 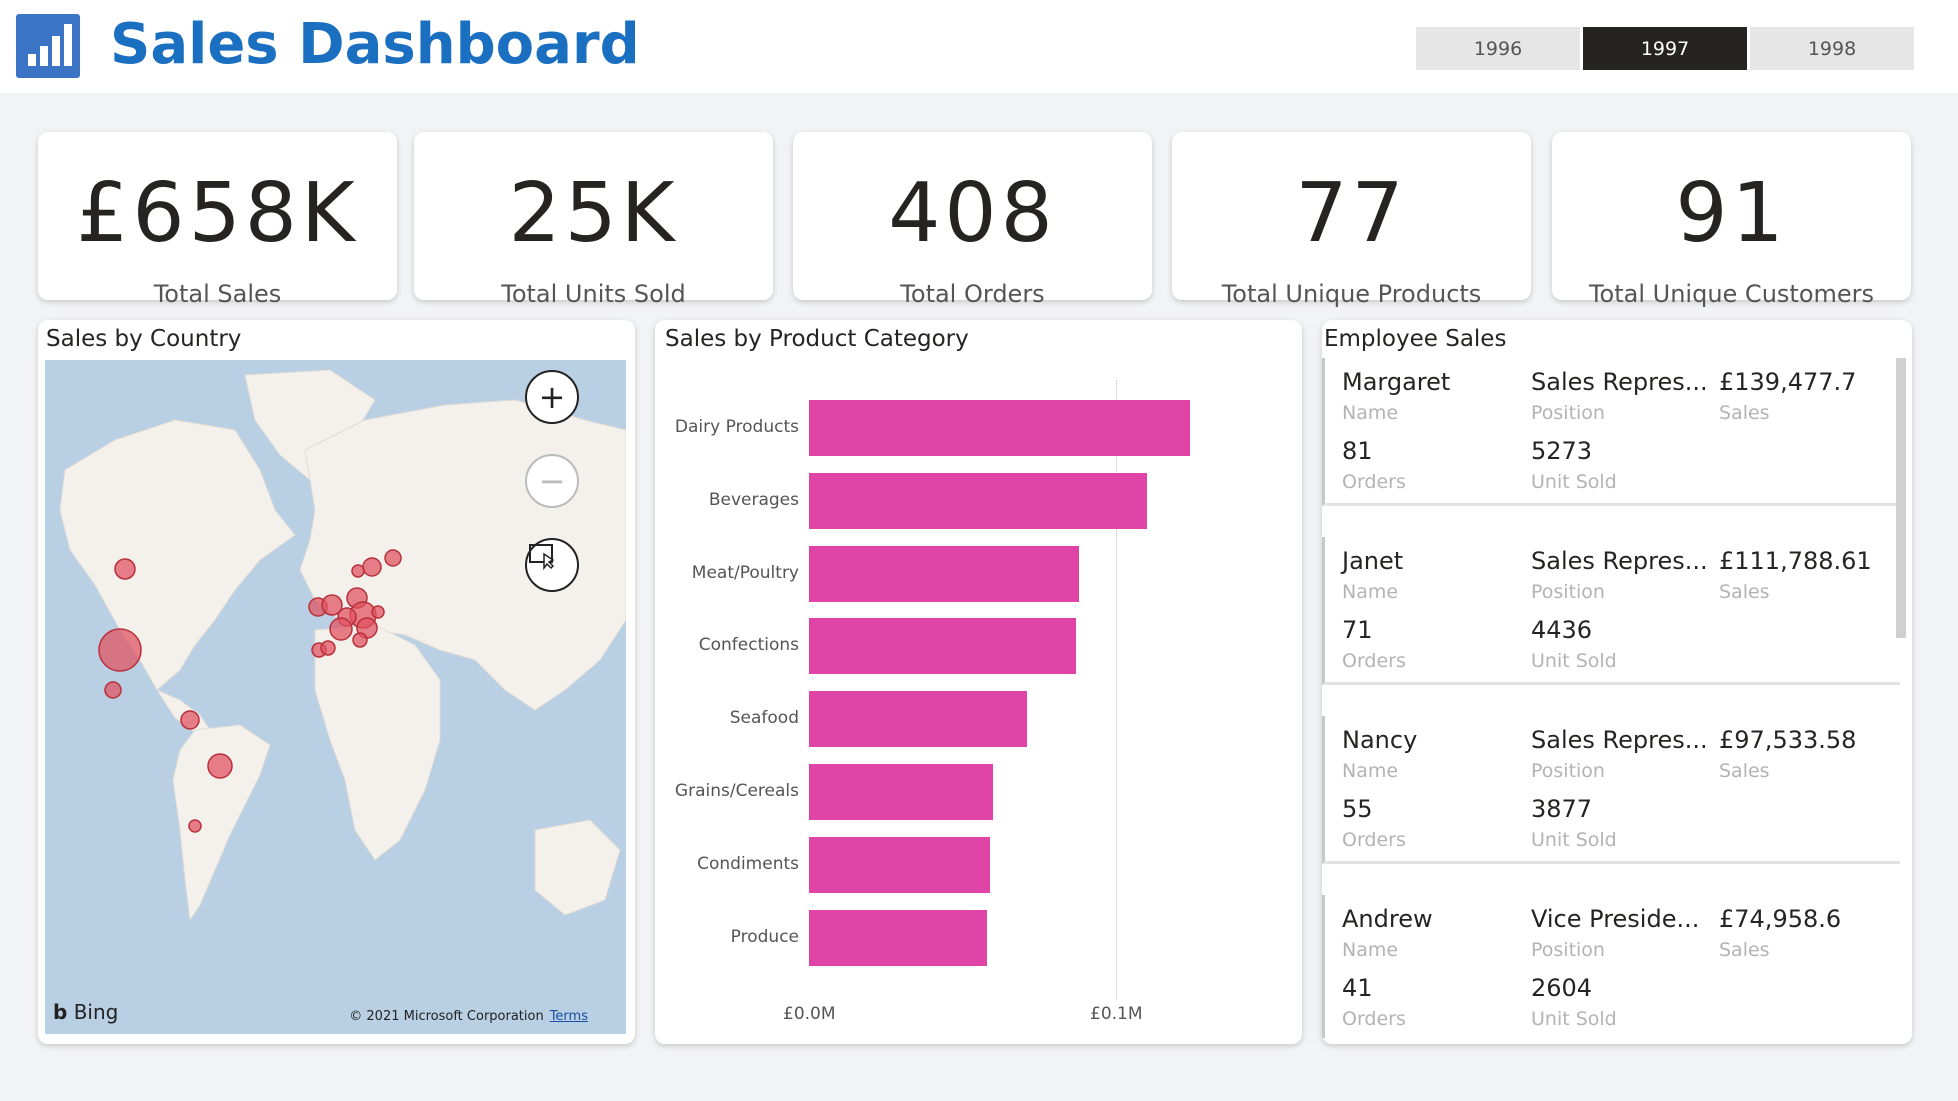 What do you see at coordinates (764, 936) in the screenshot?
I see `category-label: Produce` at bounding box center [764, 936].